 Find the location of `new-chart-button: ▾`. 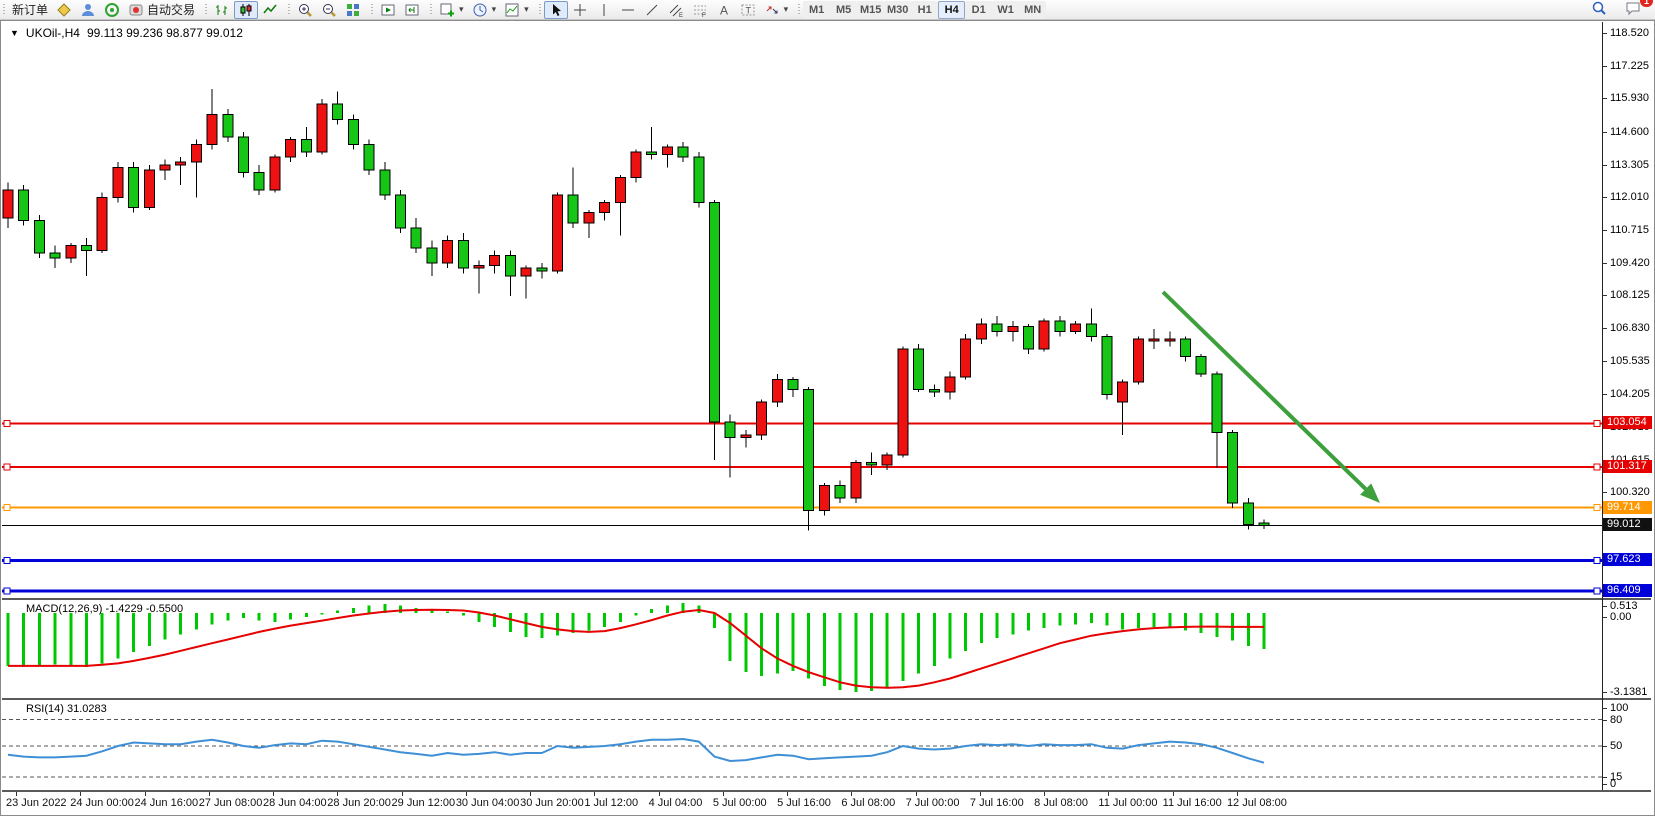

new-chart-button: ▾ is located at coordinates (451, 10).